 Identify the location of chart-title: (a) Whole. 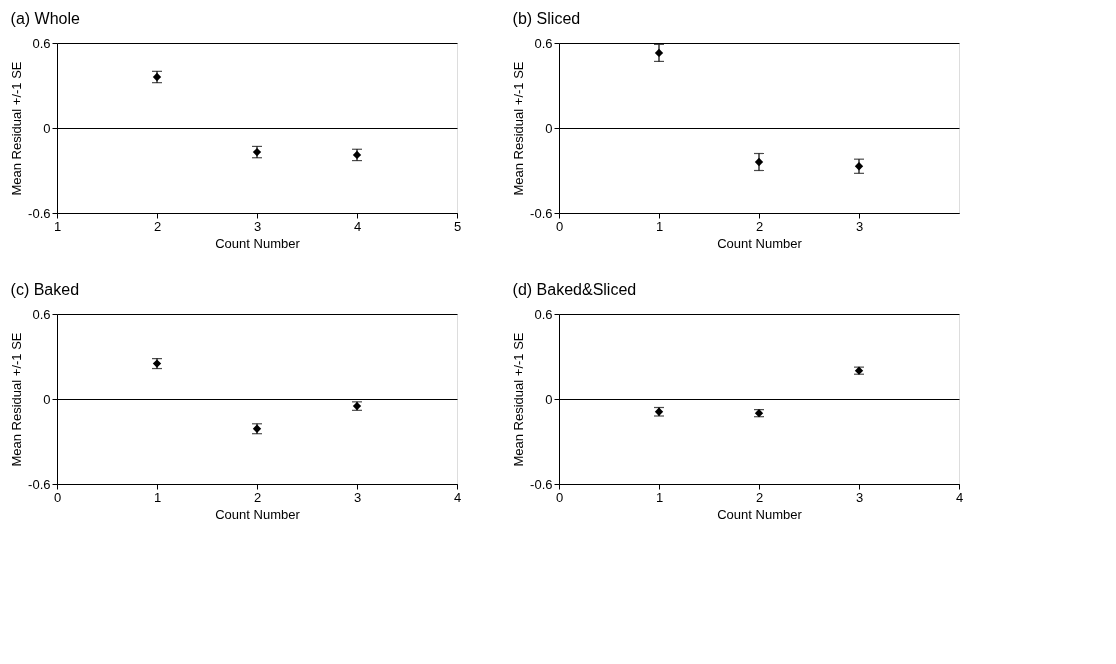
(45, 18).